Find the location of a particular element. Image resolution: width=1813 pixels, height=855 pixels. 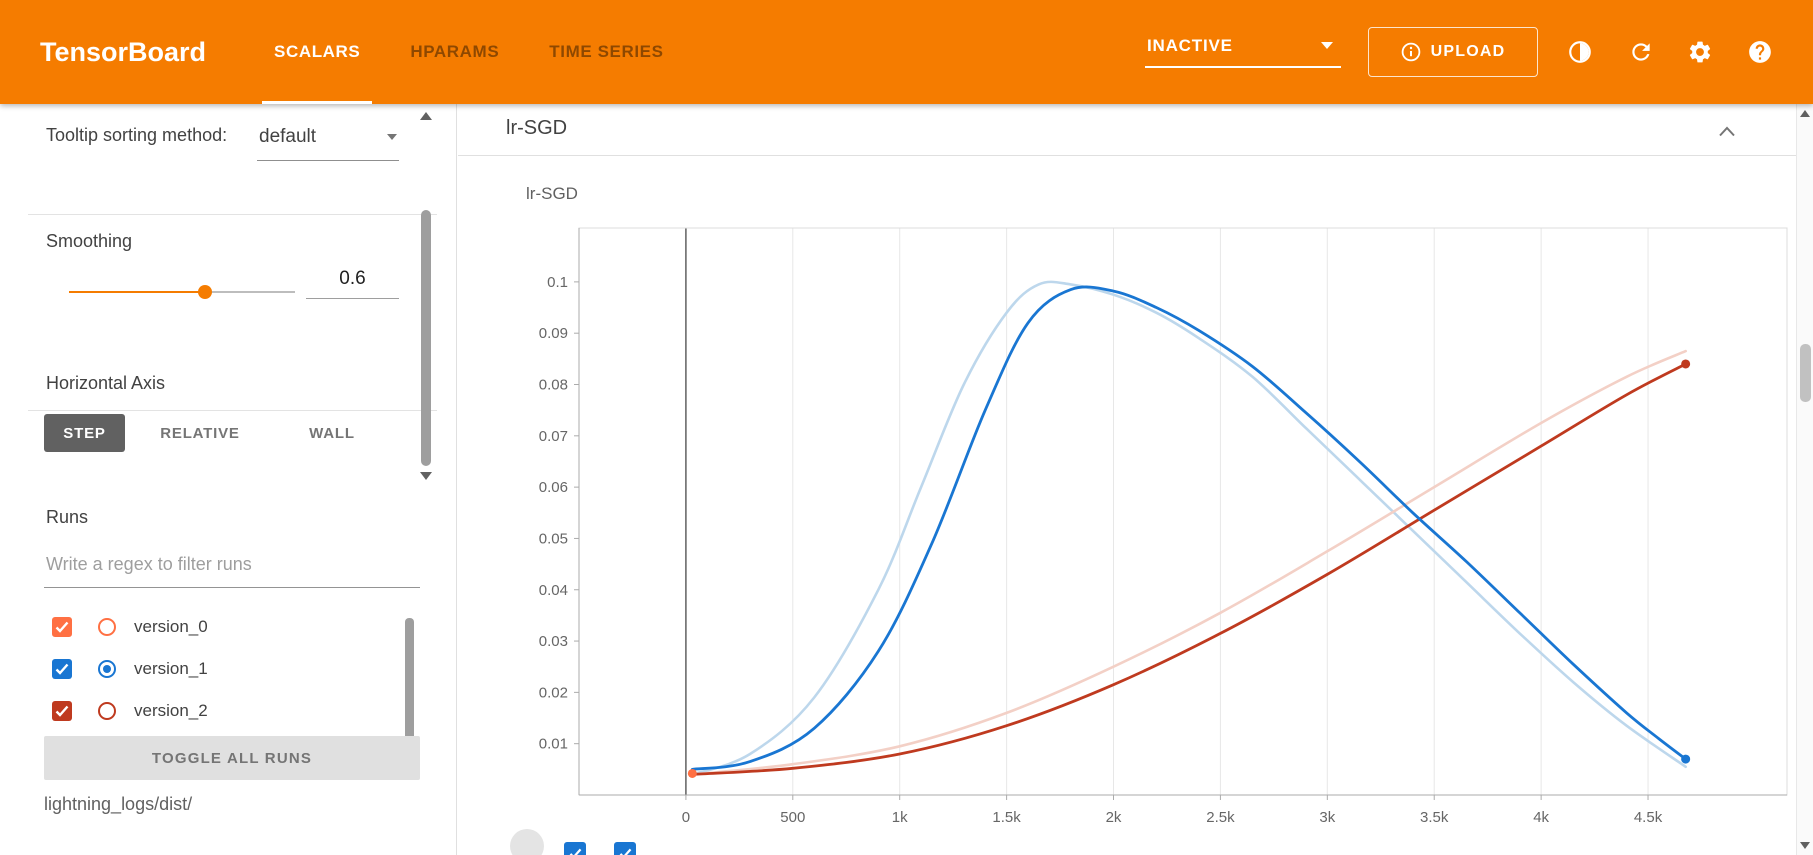

horizontal-axis-label: Horizontal Axis is located at coordinates (106, 383).